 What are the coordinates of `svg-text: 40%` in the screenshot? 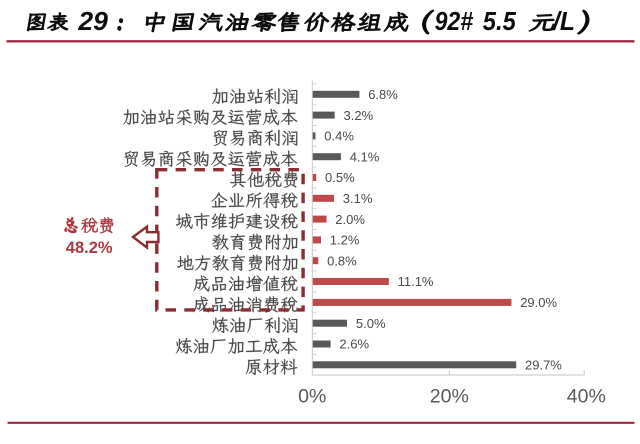 It's located at (586, 397).